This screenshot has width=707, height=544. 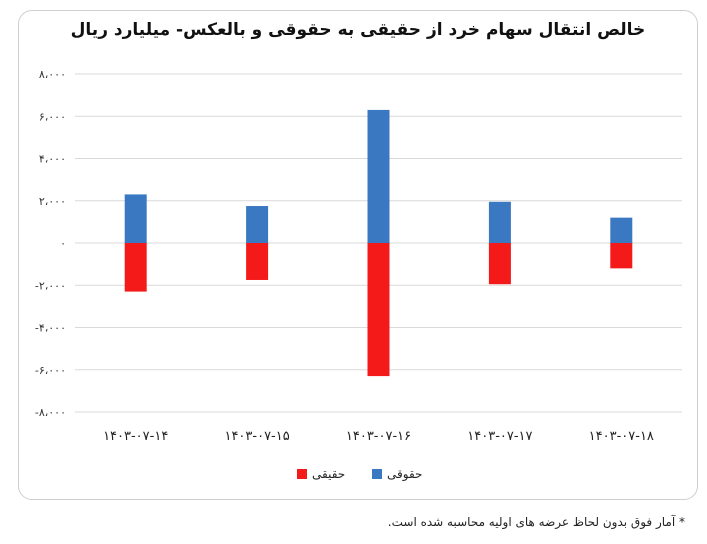 What do you see at coordinates (621, 436) in the screenshot?
I see `x-tick-label: ۱۴۰۳-۰۷-۱۸` at bounding box center [621, 436].